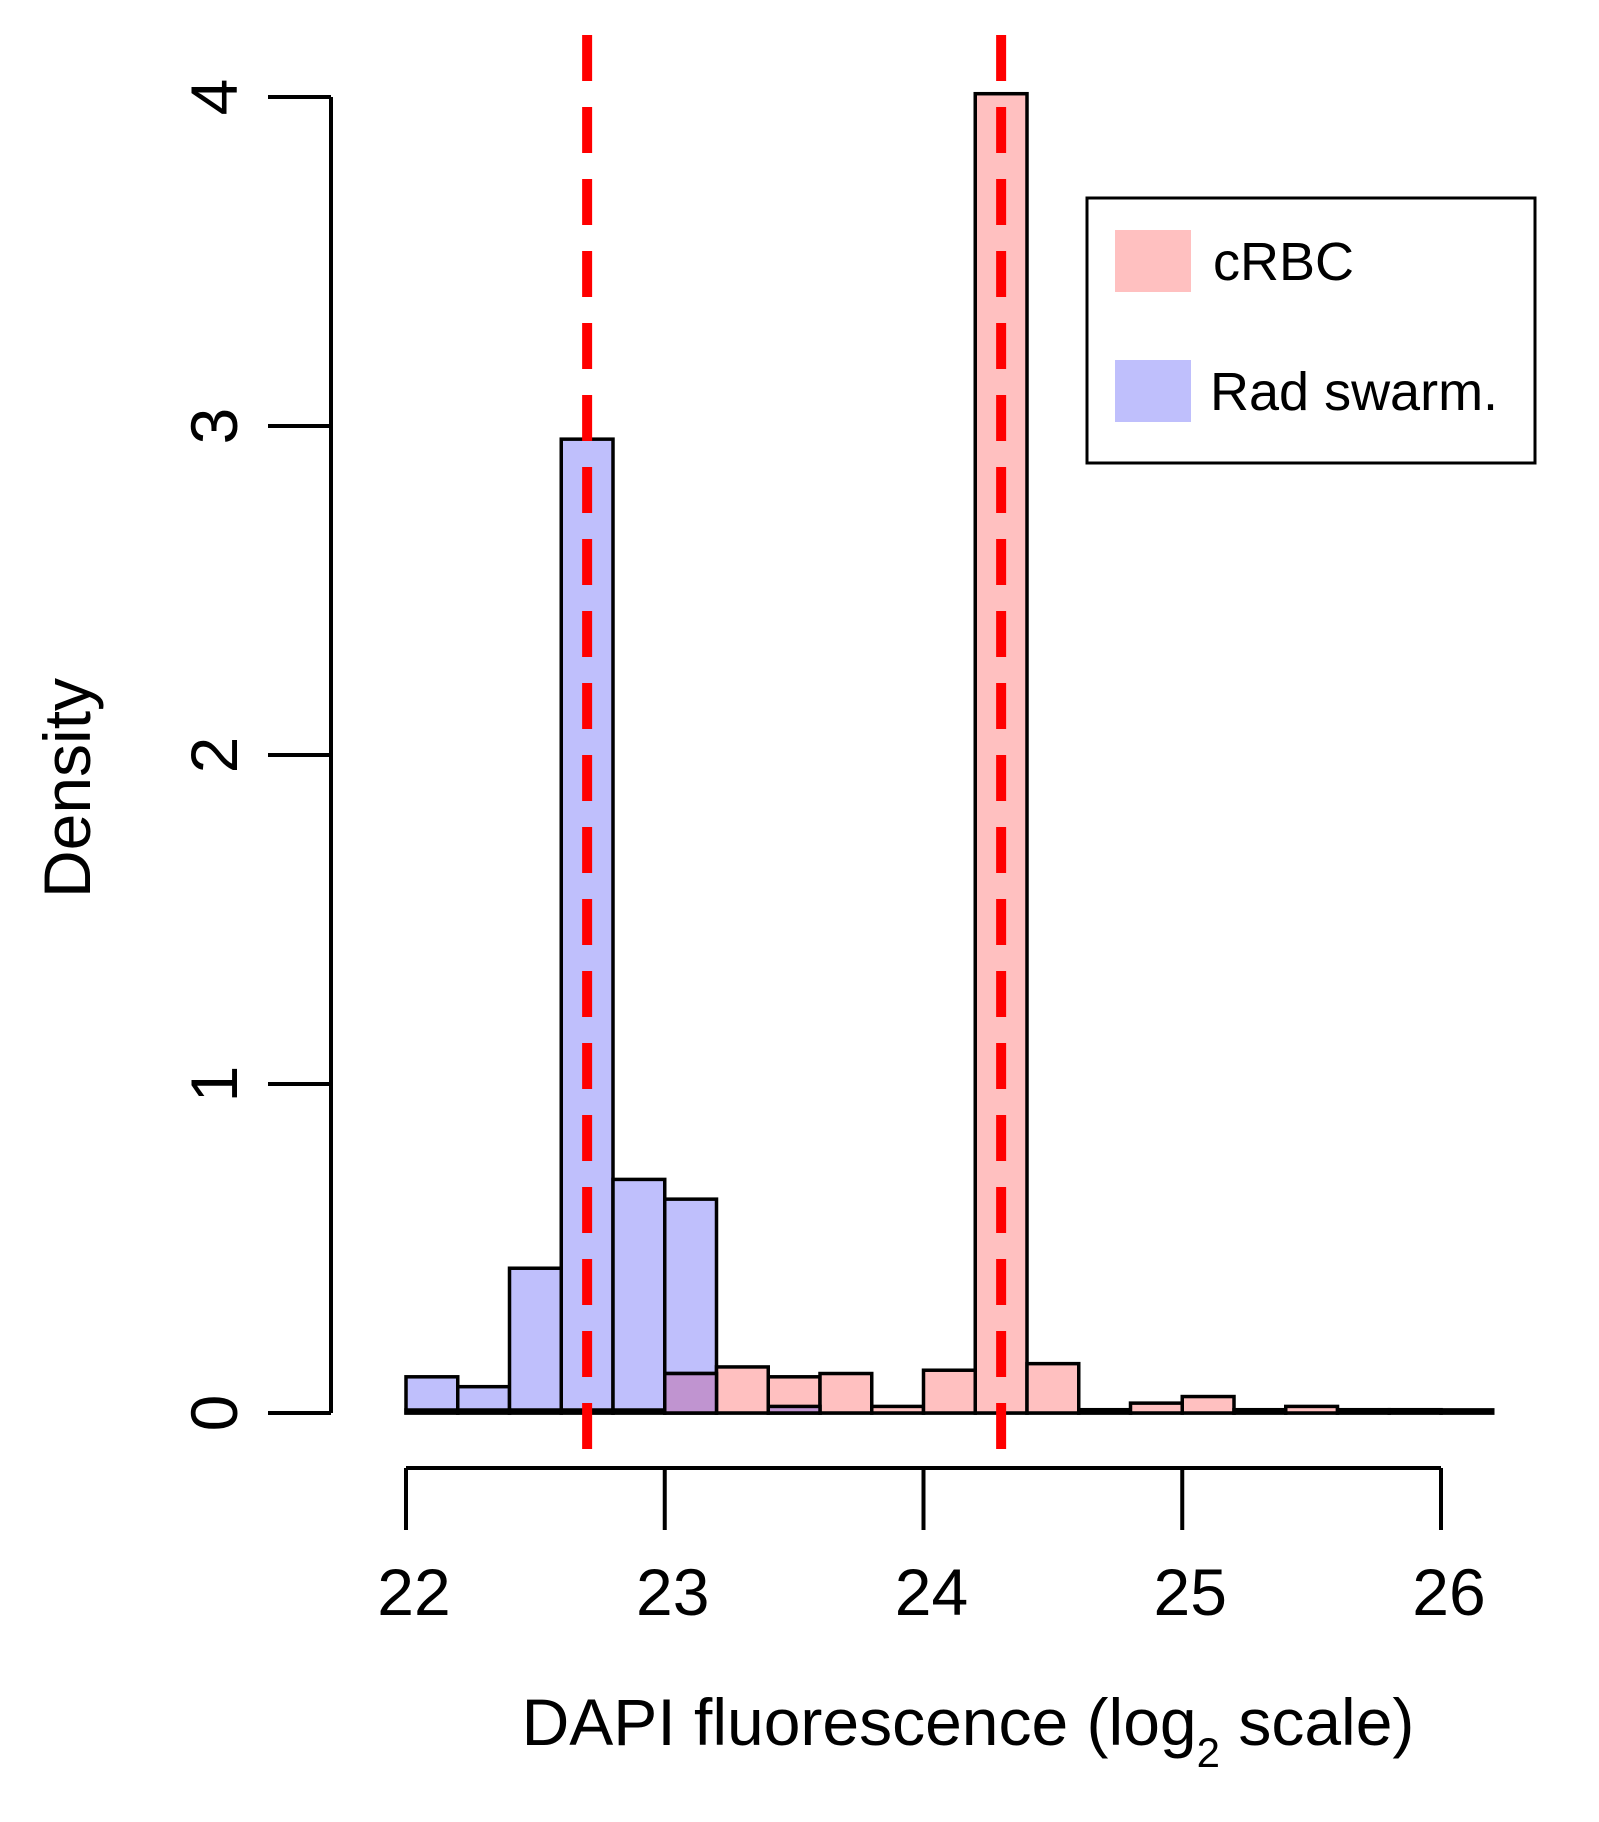  Describe the element at coordinates (968, 1730) in the screenshot. I see `x-axis-title: DAPI fluorescence (log2 scale)` at that location.